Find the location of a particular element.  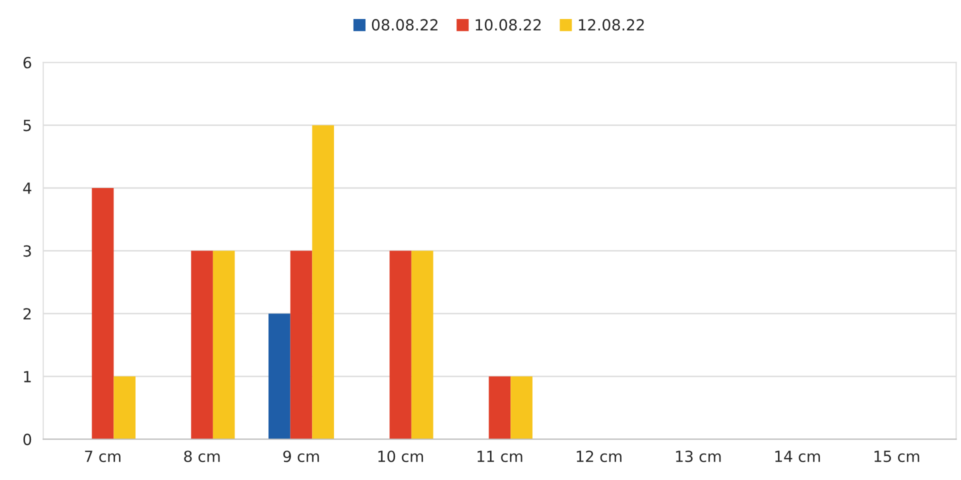

x-tick-label: 13 cm is located at coordinates (698, 456).